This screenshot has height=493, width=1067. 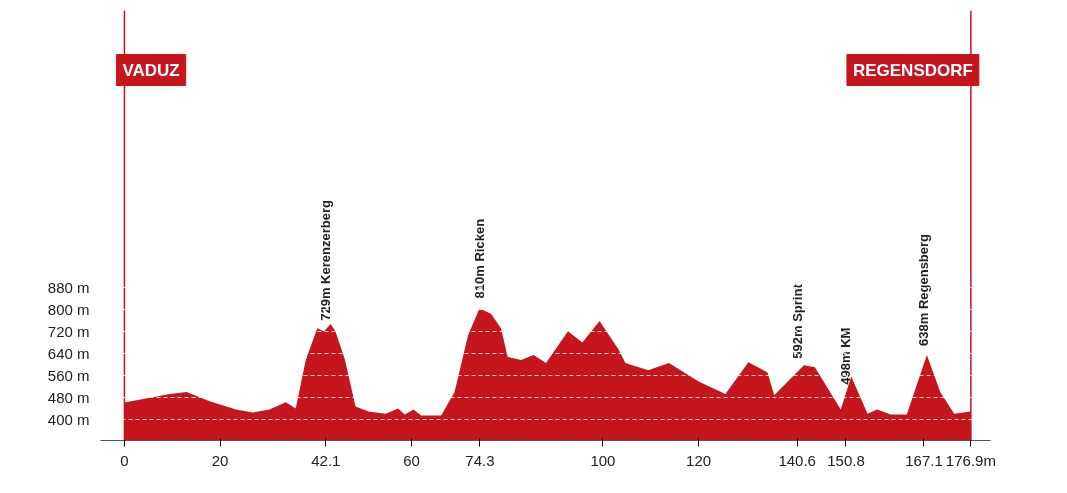 I want to click on annotation: 810m Ricken, so click(x=480, y=258).